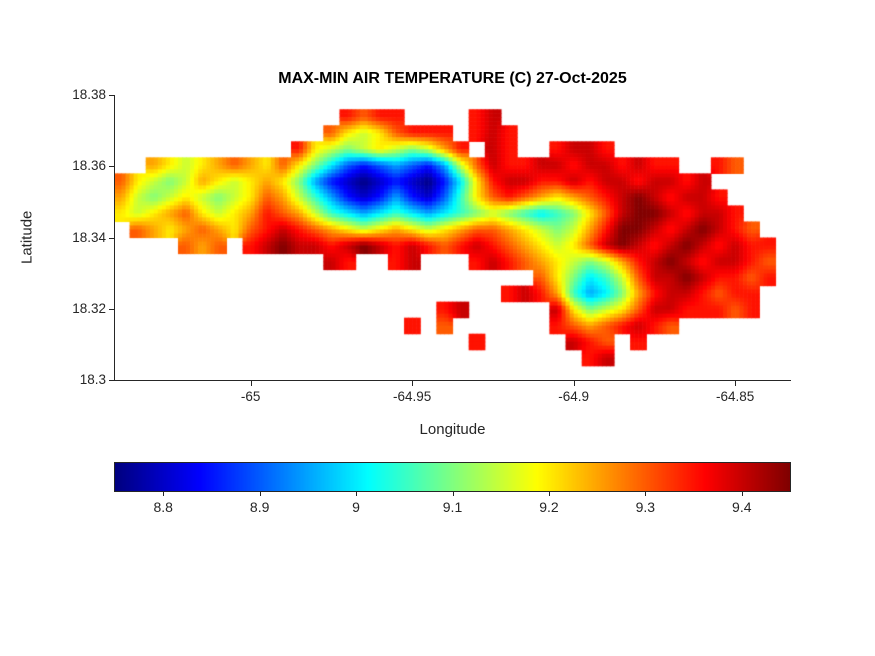 Image resolution: width=875 pixels, height=656 pixels. What do you see at coordinates (549, 507) in the screenshot?
I see `colorbar-tick-label: 9.2` at bounding box center [549, 507].